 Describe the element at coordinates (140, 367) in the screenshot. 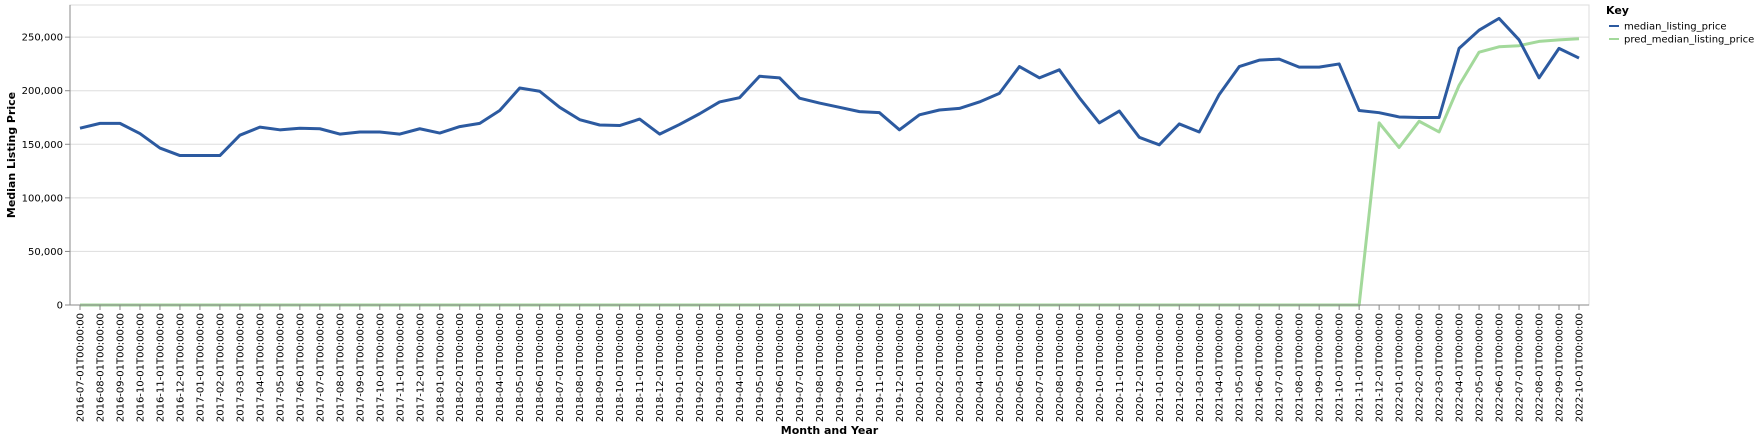

I see `x-tick-label: 2016-10-01T00:00:00` at that location.